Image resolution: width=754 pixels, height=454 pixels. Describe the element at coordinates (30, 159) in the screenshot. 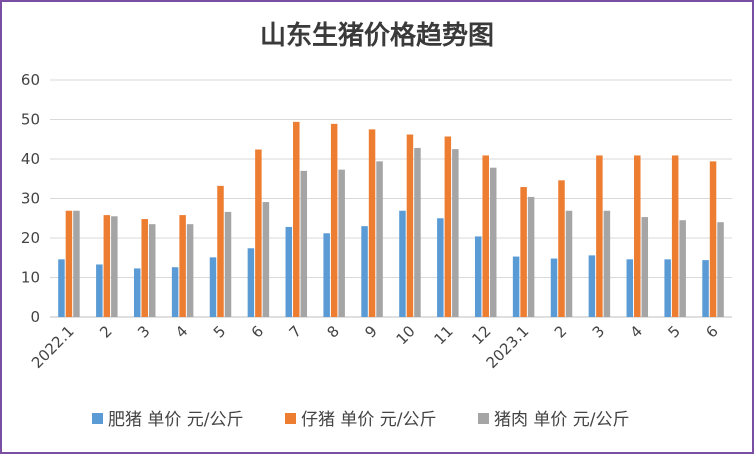

I see `y-tick-label: 40` at that location.